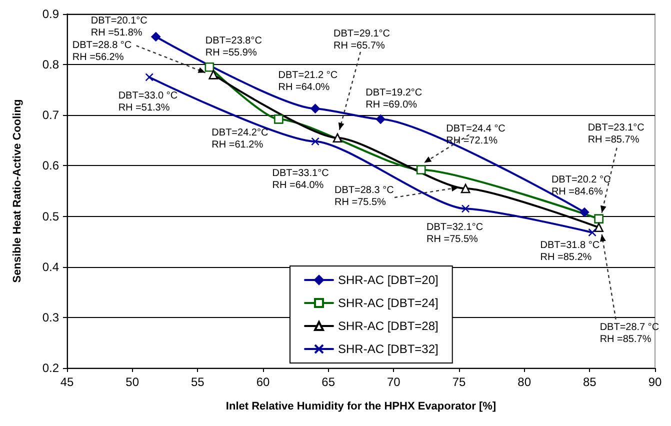  Describe the element at coordinates (263, 382) in the screenshot. I see `x-tick-label: 60` at that location.